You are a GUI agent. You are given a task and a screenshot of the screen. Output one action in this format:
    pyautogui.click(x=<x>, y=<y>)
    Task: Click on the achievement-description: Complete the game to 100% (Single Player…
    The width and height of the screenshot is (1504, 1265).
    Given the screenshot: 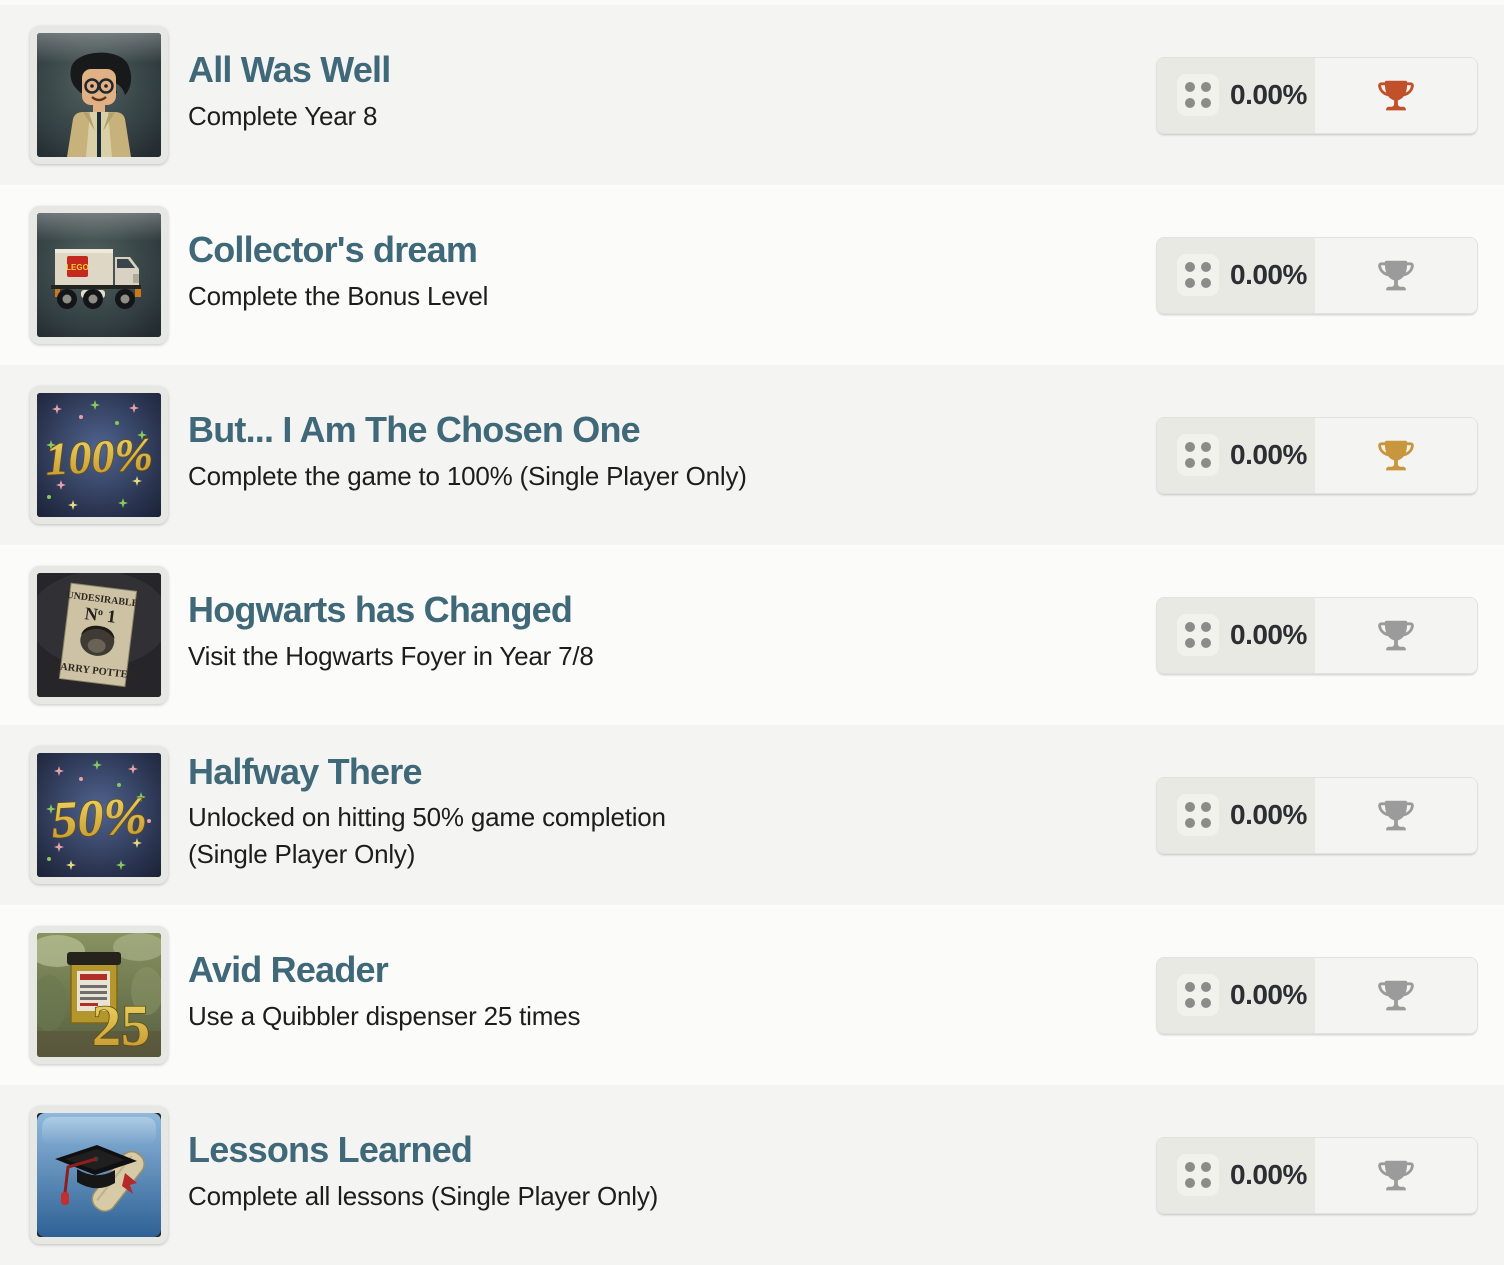 What is the action you would take?
    pyautogui.click(x=467, y=475)
    